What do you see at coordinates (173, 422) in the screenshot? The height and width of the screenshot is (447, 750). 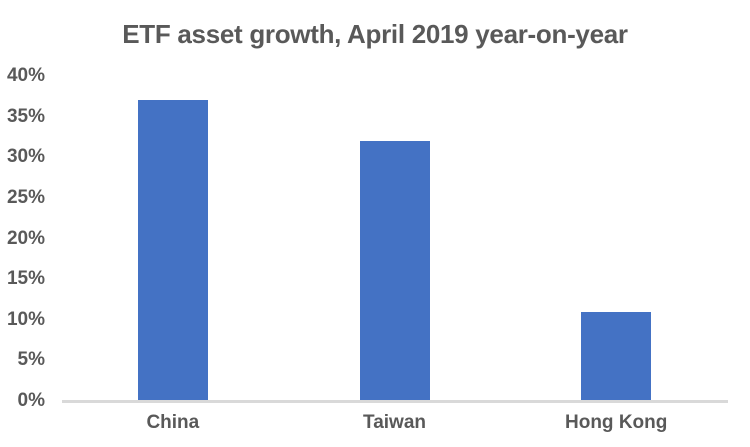 I see `x-category-label-china: China` at bounding box center [173, 422].